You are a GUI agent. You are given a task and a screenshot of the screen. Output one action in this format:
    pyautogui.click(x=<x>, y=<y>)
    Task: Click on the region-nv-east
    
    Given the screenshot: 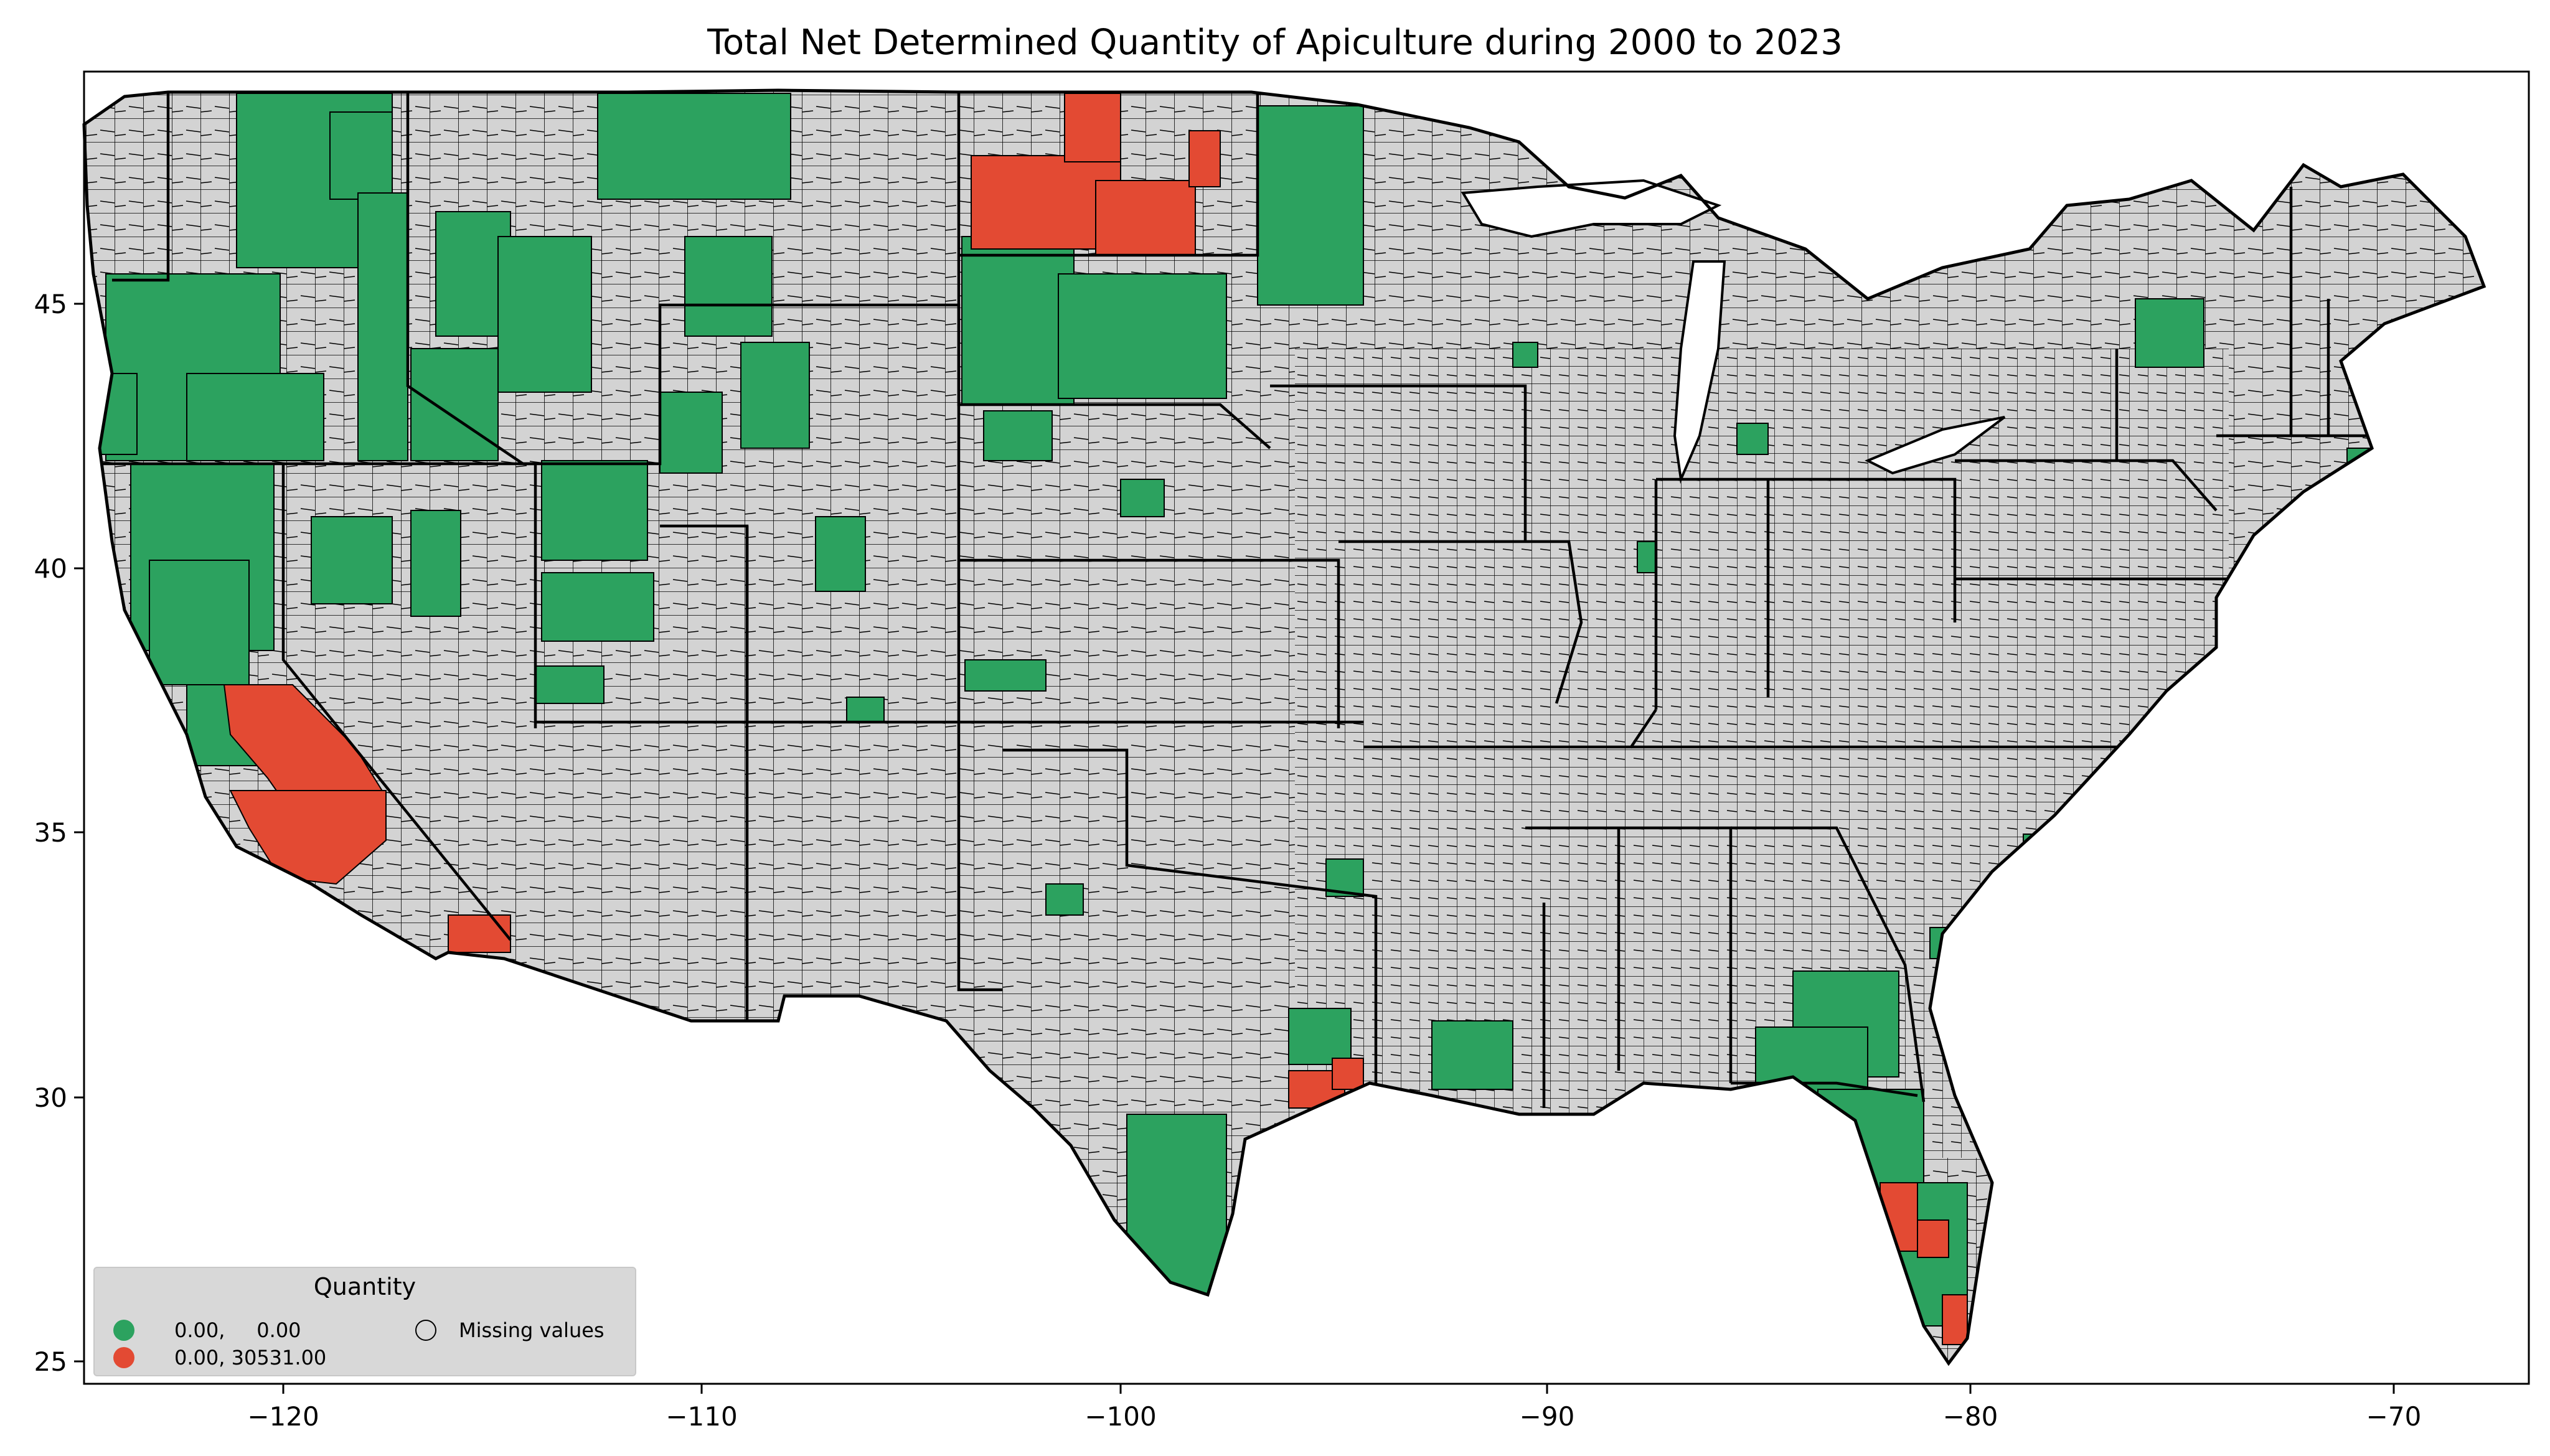 What is the action you would take?
    pyautogui.click(x=435, y=563)
    